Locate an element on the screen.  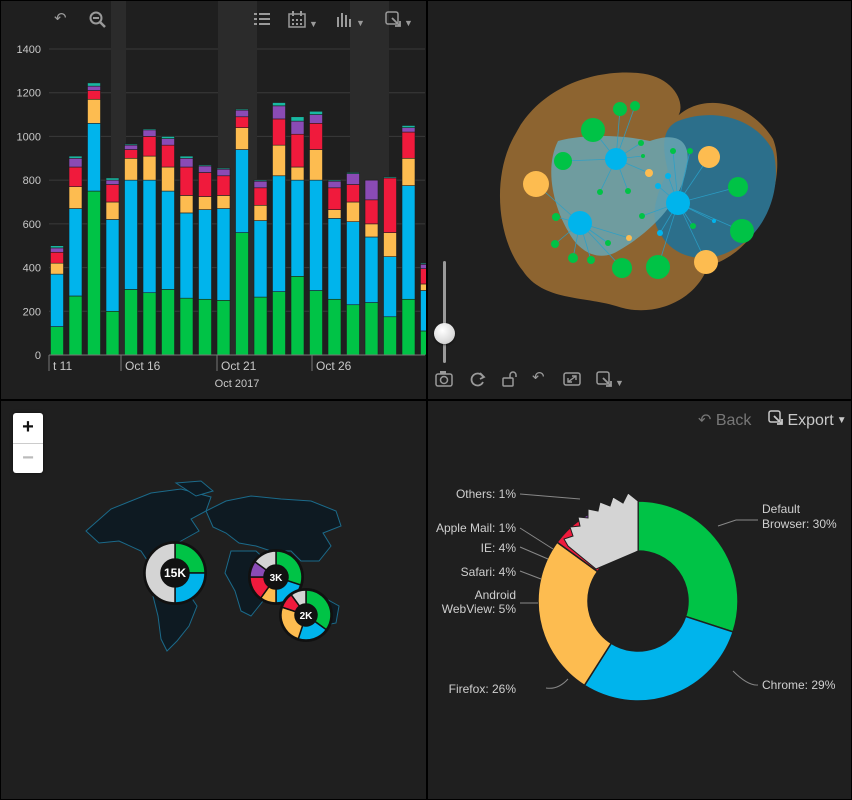
cluster-segment is located at coordinates (160, 573).